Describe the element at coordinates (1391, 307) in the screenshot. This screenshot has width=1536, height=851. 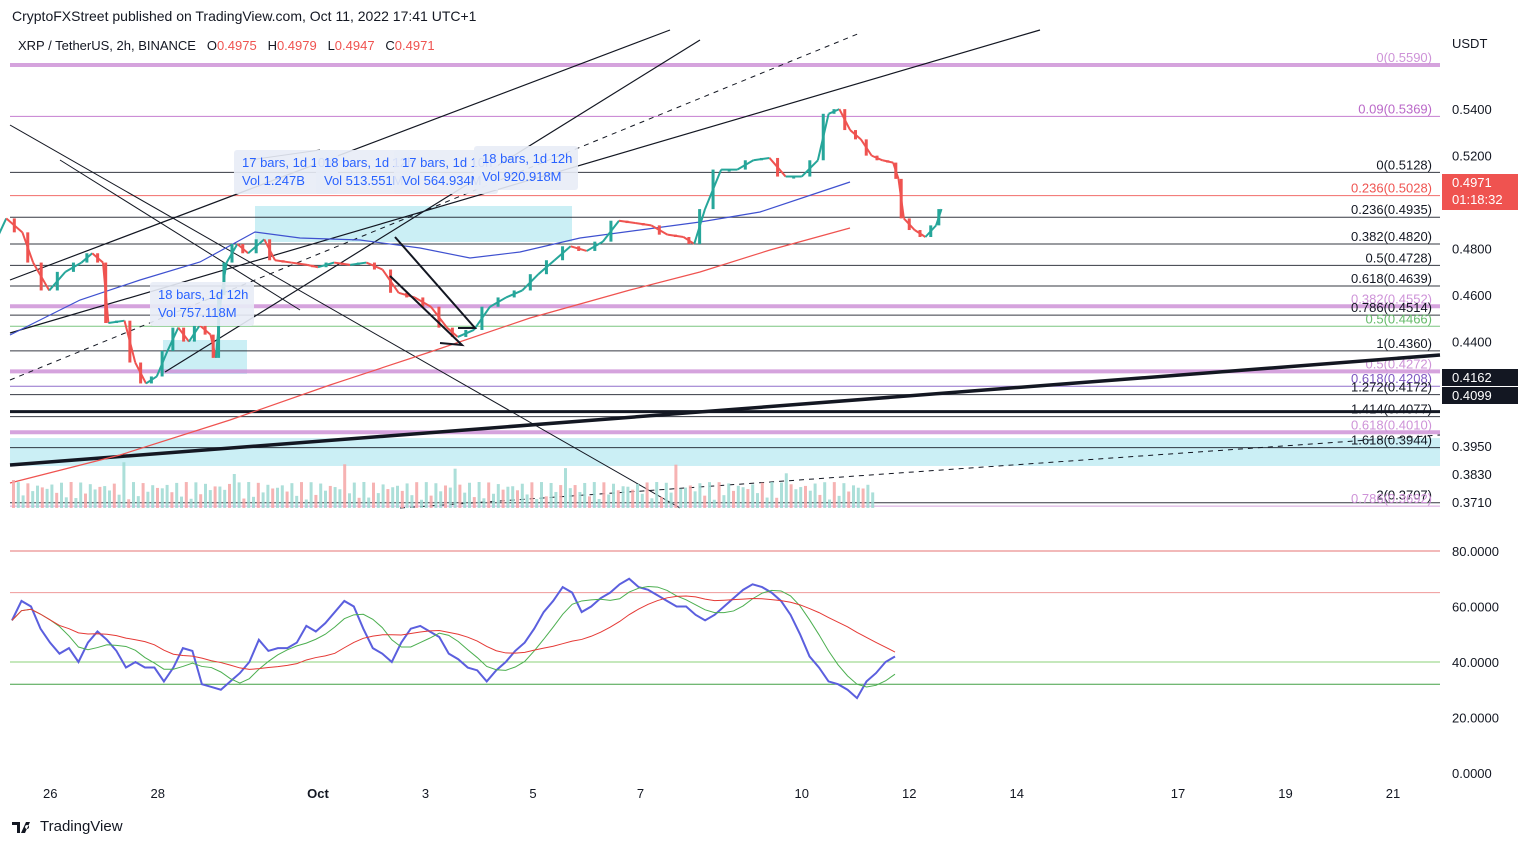
I see `fib-level-label-9: 0.786(0.4514)` at that location.